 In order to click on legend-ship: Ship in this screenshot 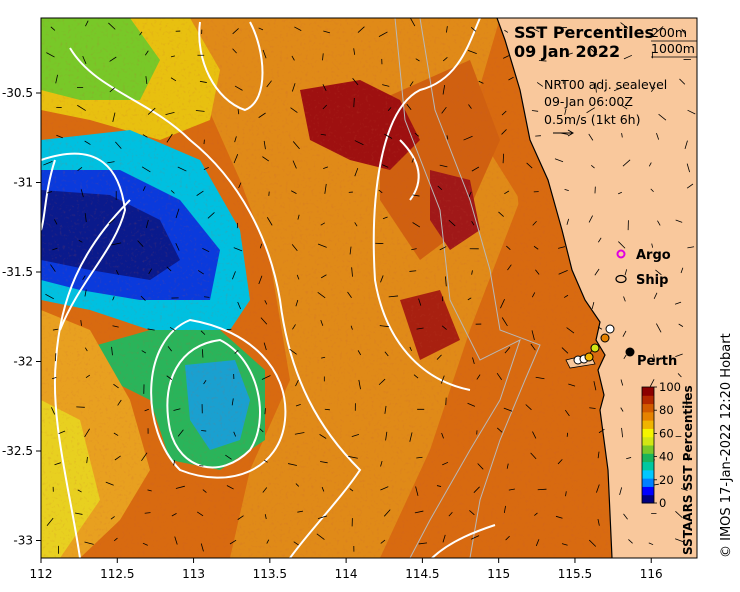, I will do `click(652, 280)`.